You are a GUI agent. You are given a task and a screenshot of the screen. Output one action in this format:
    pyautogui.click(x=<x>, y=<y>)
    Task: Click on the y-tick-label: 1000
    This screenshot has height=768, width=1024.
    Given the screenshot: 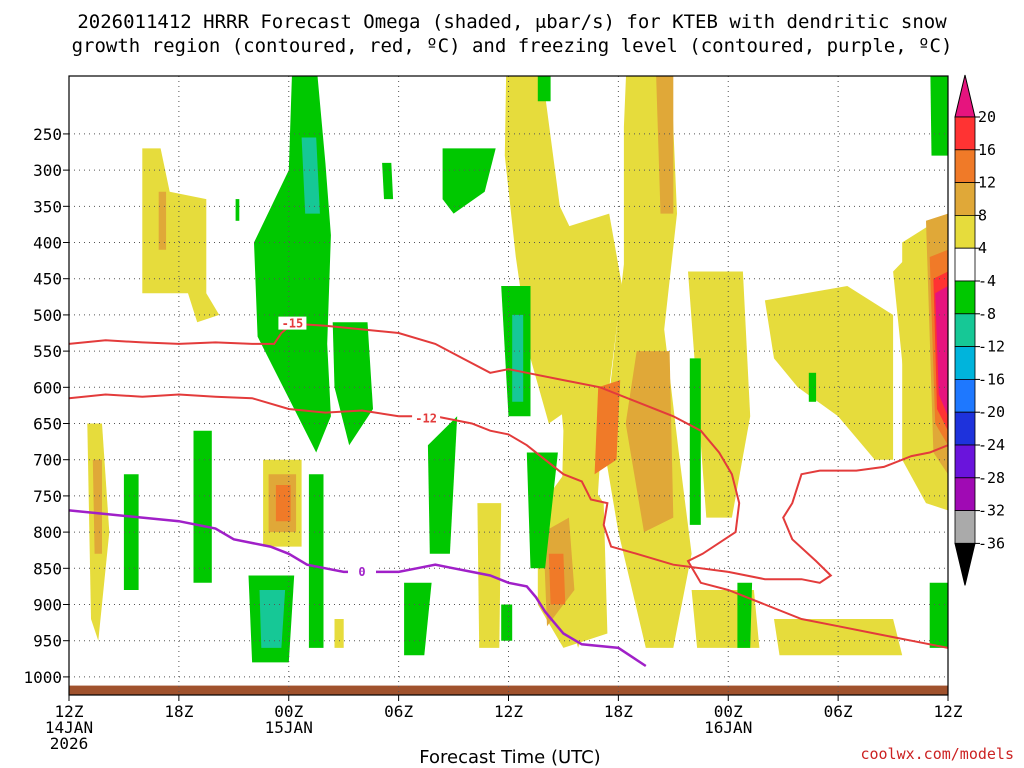 What is the action you would take?
    pyautogui.click(x=42, y=677)
    